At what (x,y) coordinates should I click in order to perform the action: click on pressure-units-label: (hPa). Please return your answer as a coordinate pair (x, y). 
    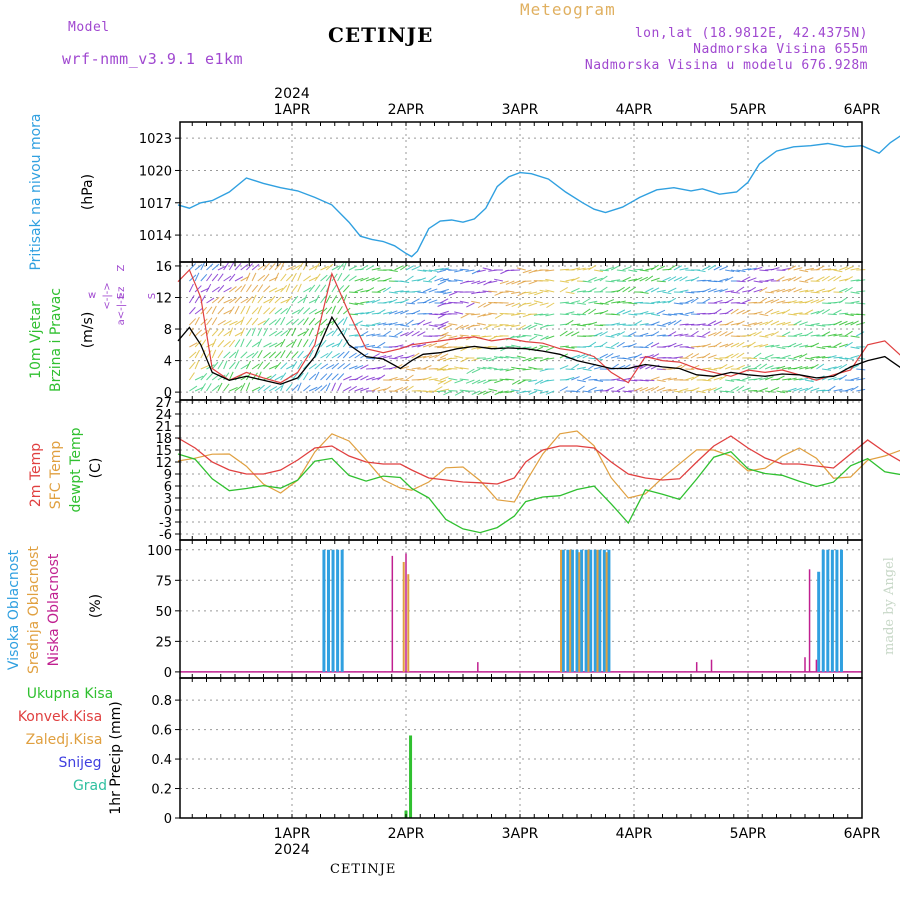
    Looking at the image, I should click on (88, 192).